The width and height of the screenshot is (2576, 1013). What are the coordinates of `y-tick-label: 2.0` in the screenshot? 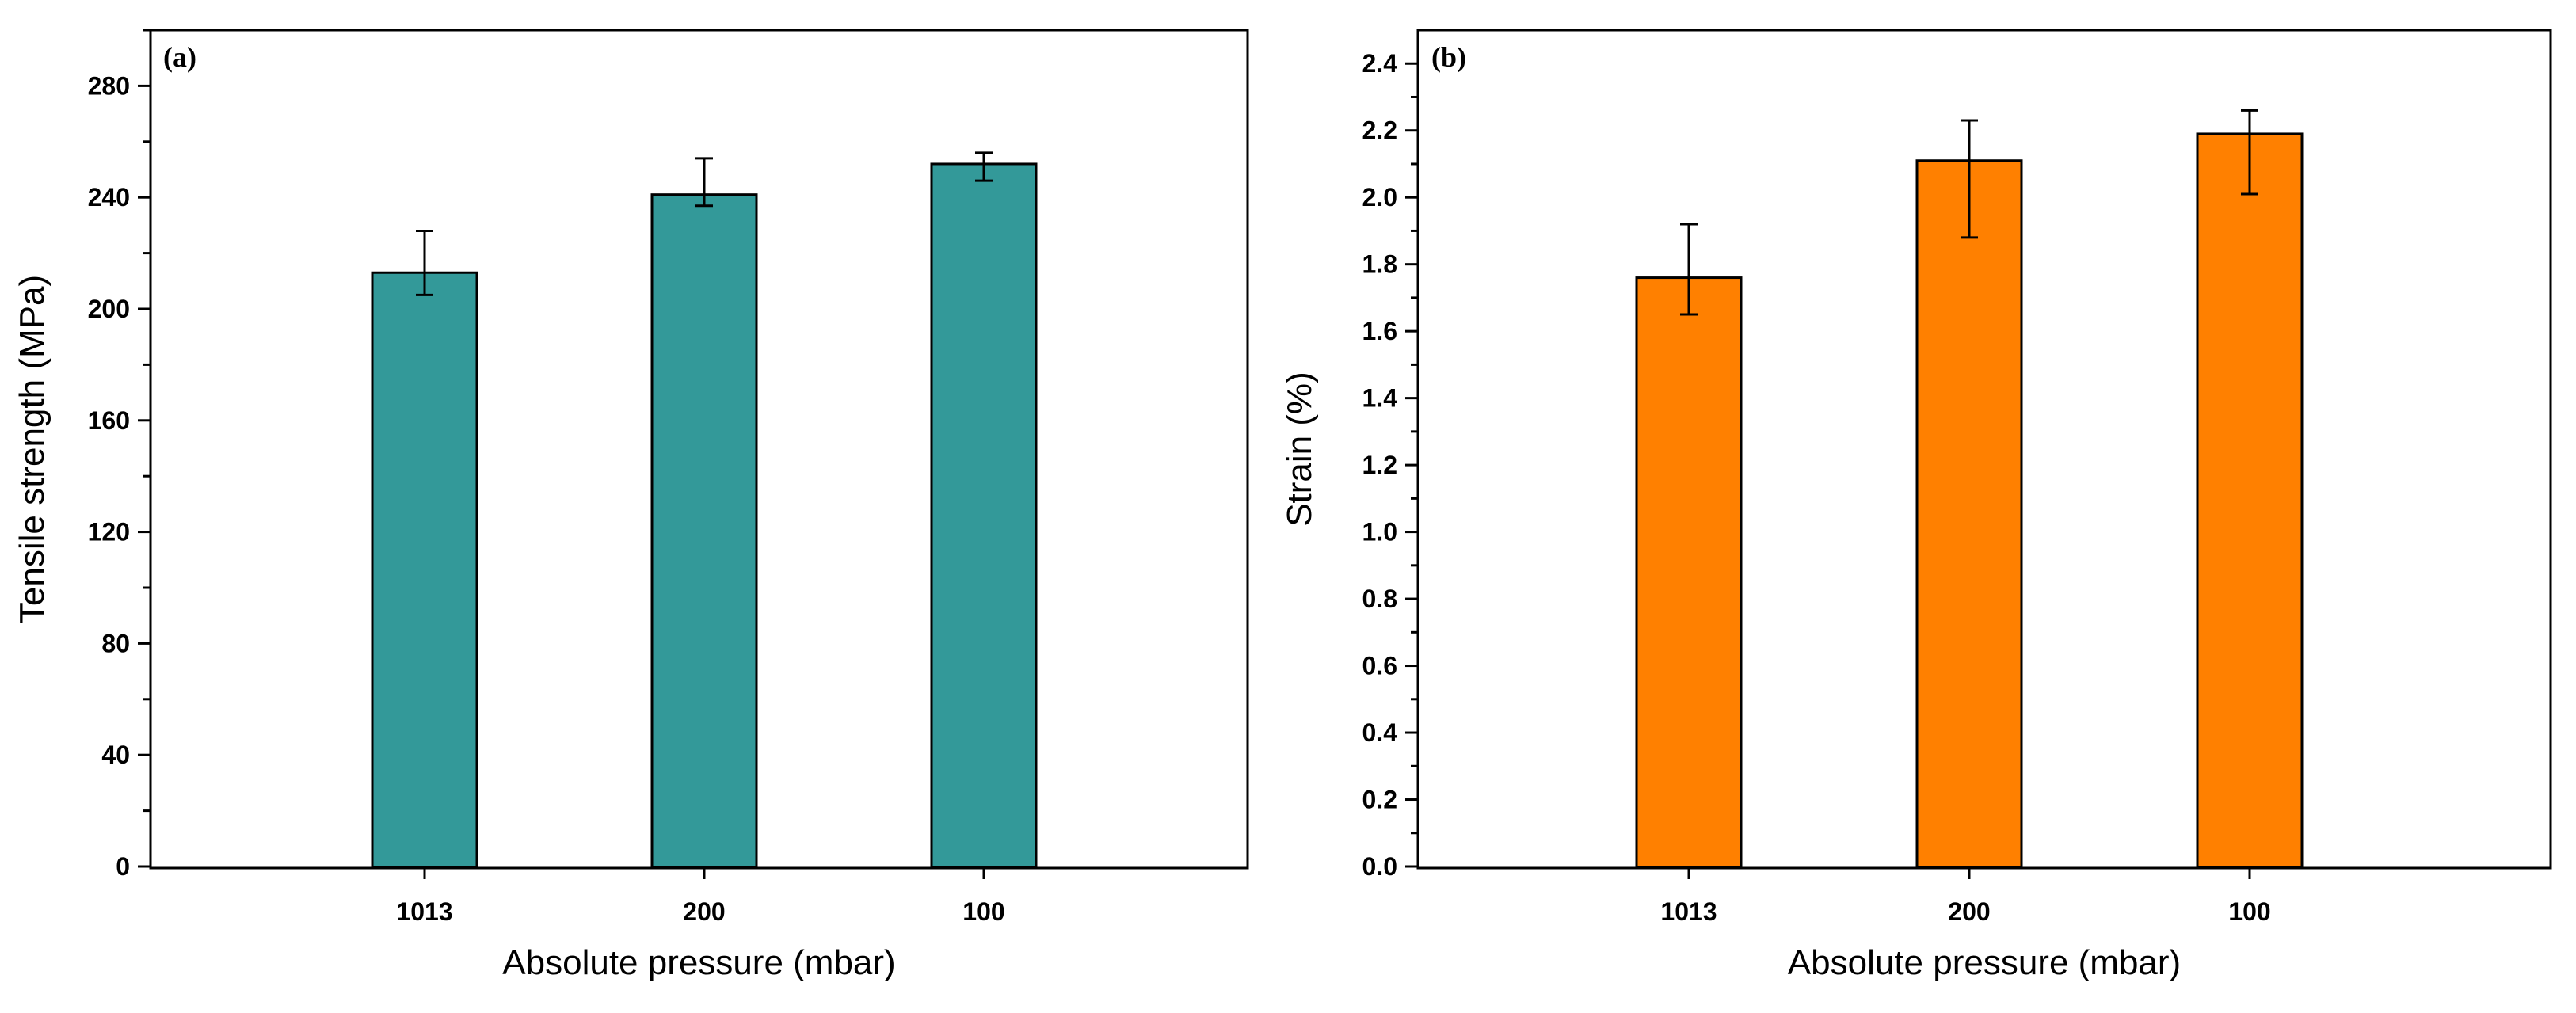 It's located at (1379, 197).